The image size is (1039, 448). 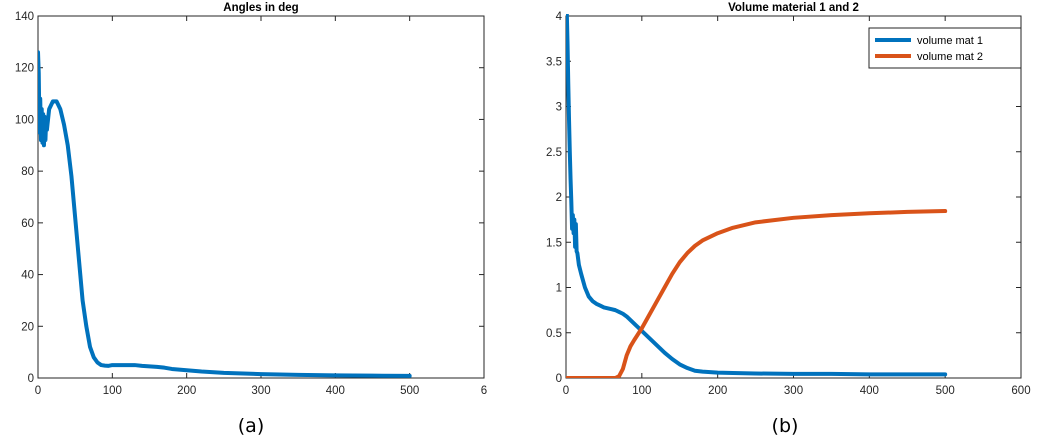 What do you see at coordinates (785, 426) in the screenshot?
I see `panel-caption: (b)` at bounding box center [785, 426].